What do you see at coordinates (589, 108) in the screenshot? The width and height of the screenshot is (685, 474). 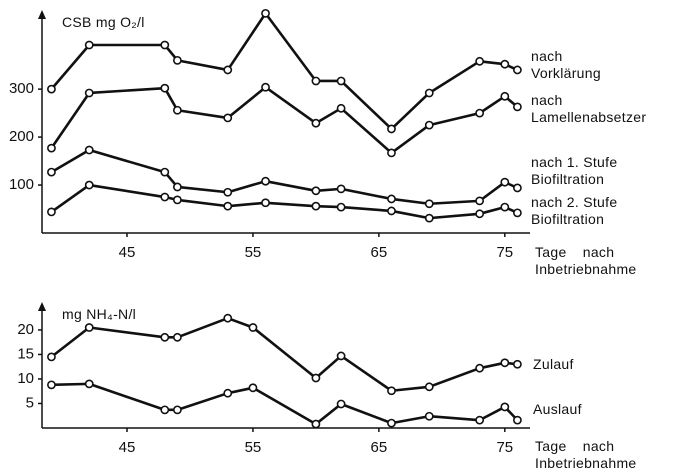 I see `series-label: nach Lamellenabsetzer` at bounding box center [589, 108].